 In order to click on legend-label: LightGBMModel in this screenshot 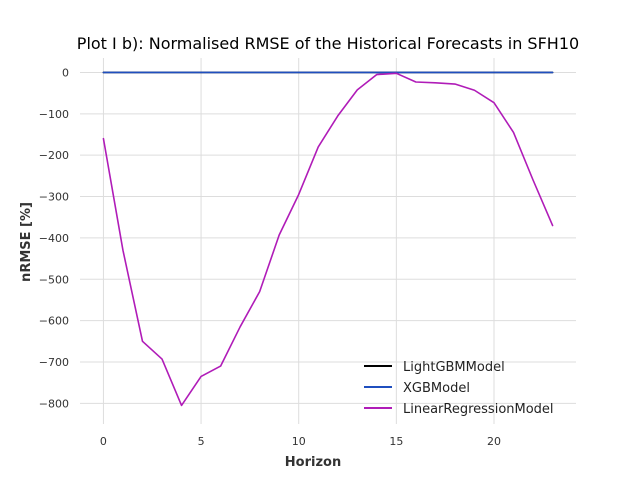, I will do `click(454, 367)`.